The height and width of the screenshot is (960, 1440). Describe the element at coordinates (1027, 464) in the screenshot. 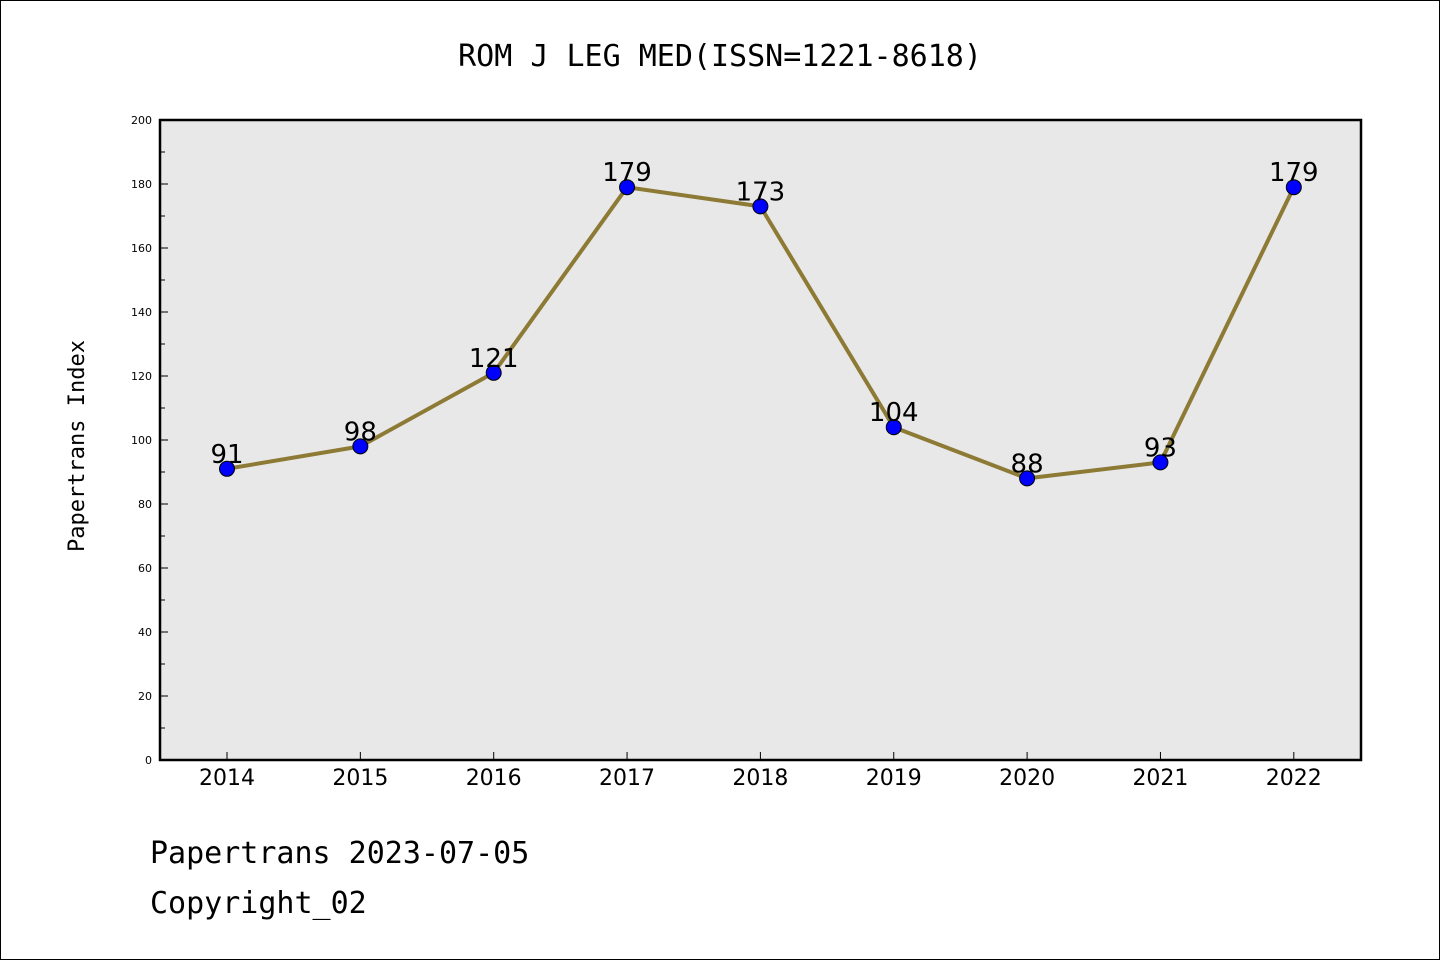

I see `data-label: 88` at that location.